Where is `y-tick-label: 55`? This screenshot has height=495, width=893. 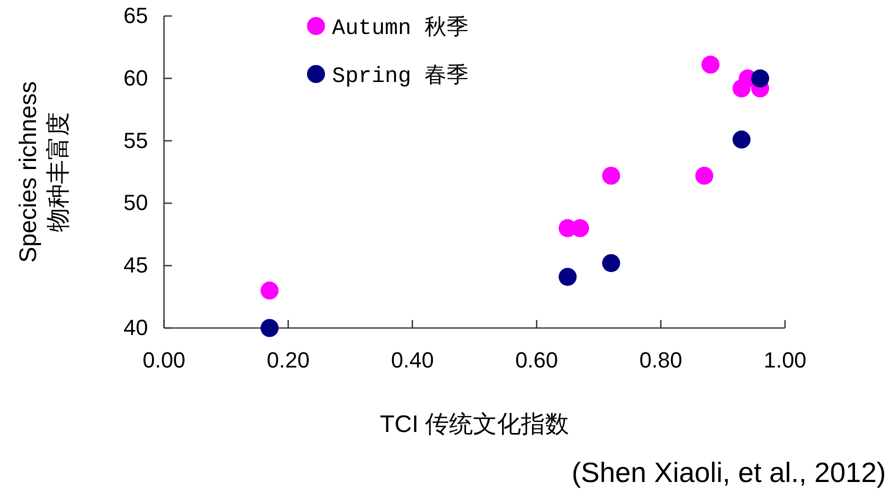
y-tick-label: 55 is located at coordinates (136, 140).